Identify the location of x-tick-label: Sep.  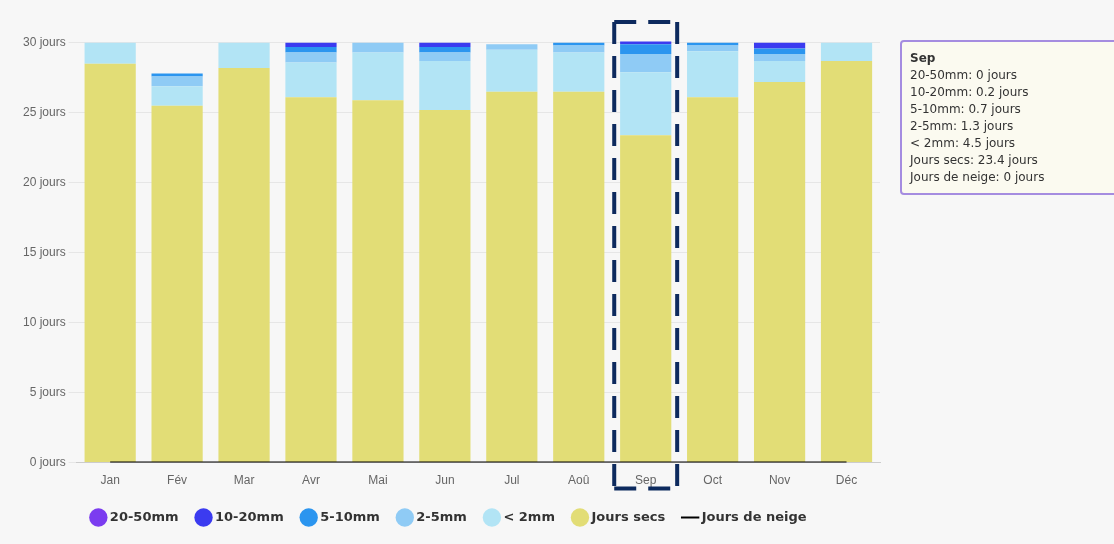
(646, 480).